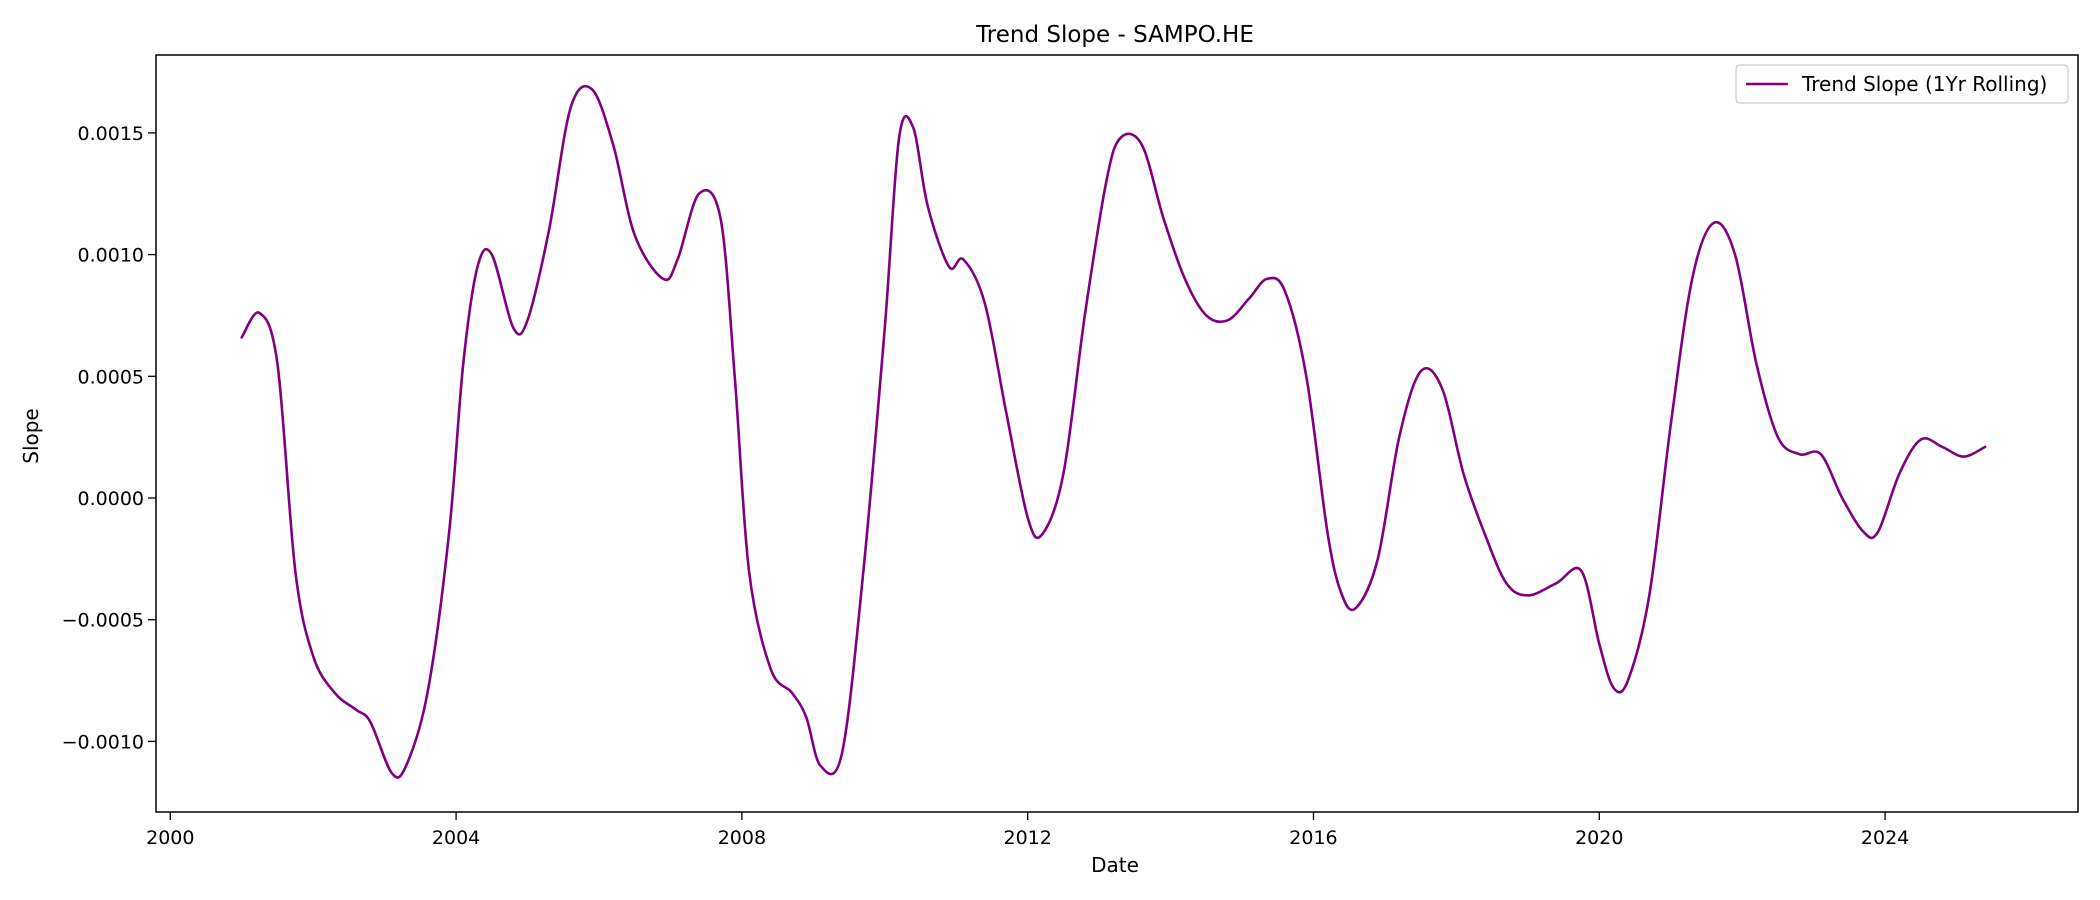 This screenshot has height=900, width=2100. Describe the element at coordinates (103, 742) in the screenshot. I see `y-tick-label: −0.0010` at that location.